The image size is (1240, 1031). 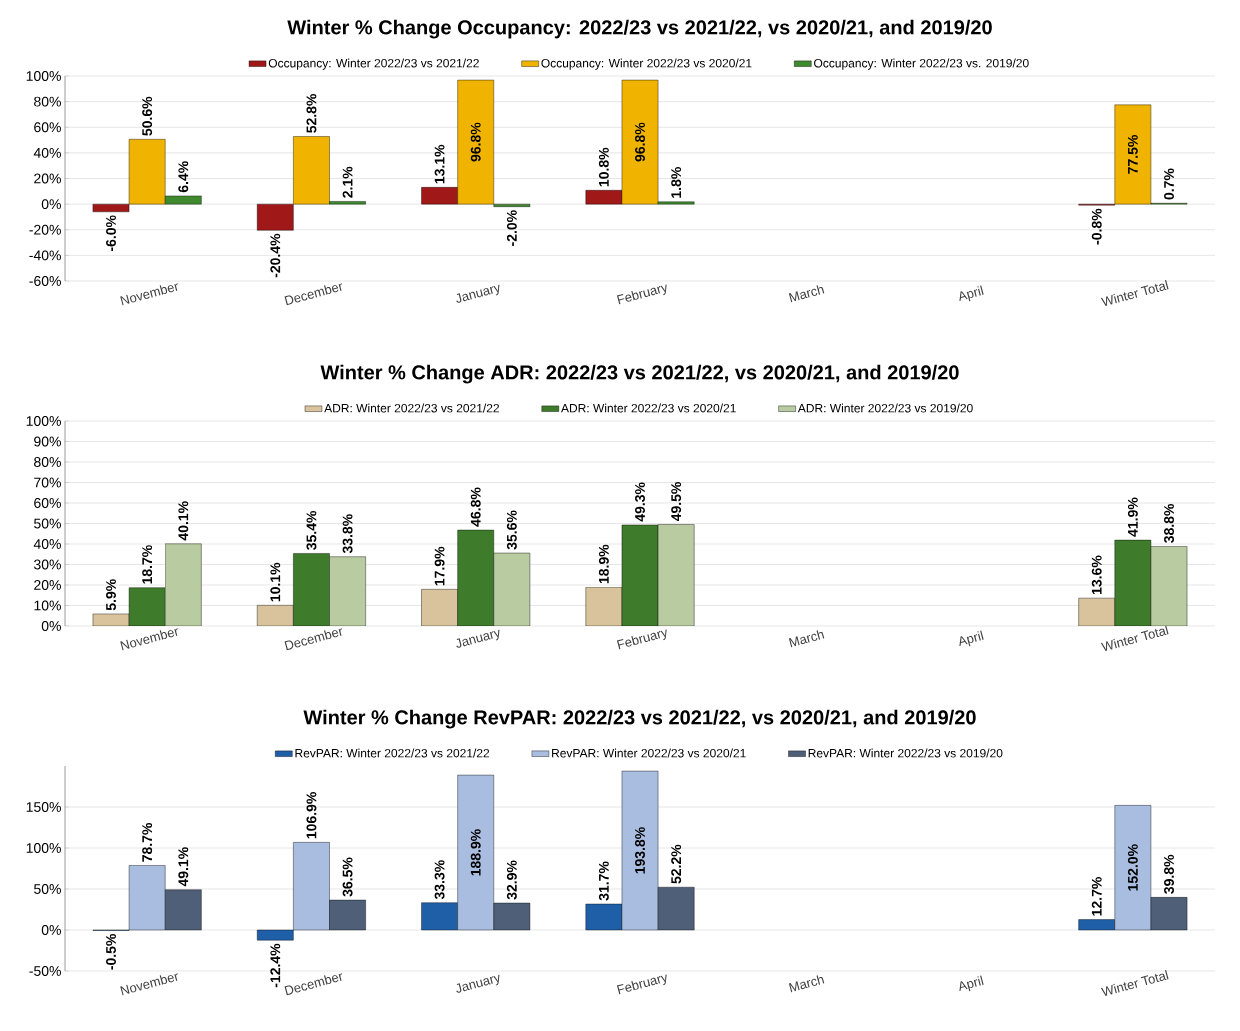 I want to click on legend-label: Occupancy: Winter 2022/23 vs 2020/21, so click(x=646, y=64).